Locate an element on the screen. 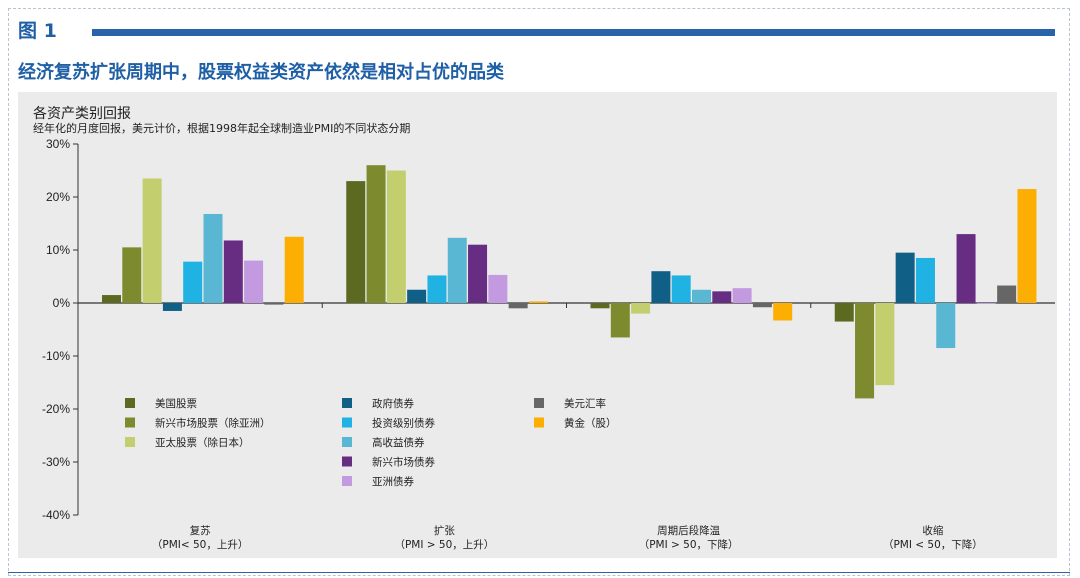  y-tick-label: 20% is located at coordinates (58, 197).